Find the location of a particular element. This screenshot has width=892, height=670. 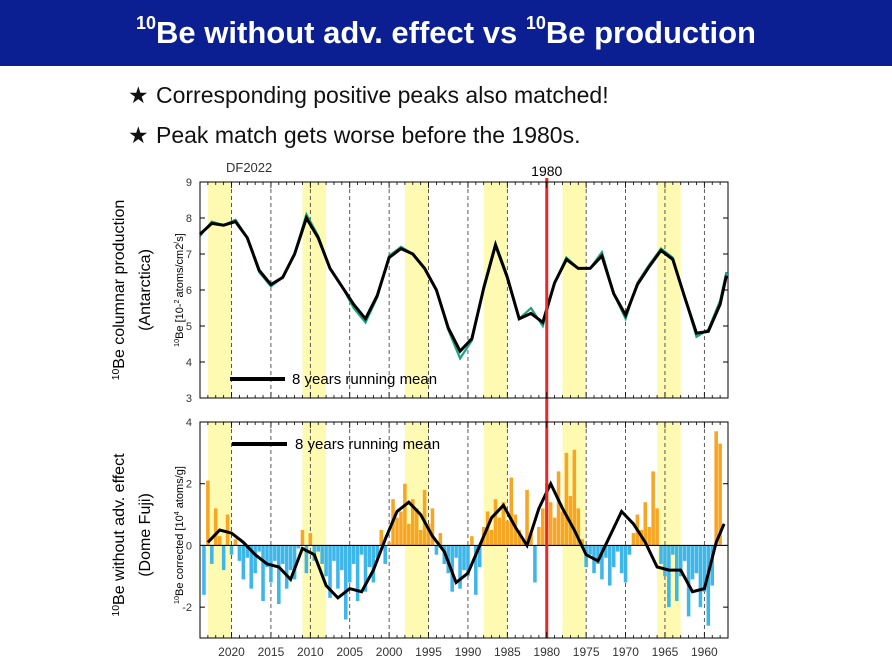

raw-series-line is located at coordinates (463, 286).